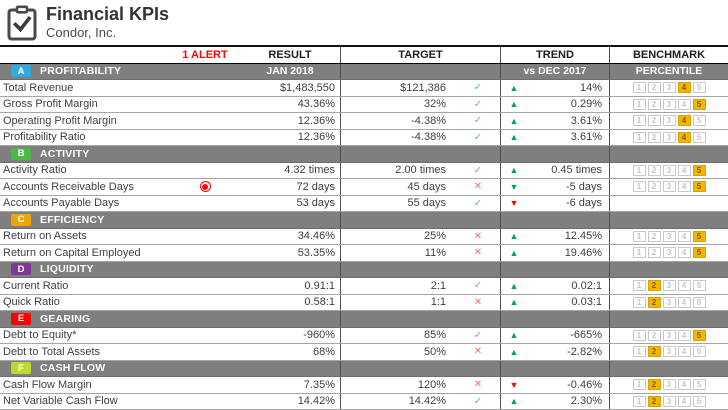  What do you see at coordinates (420, 253) in the screenshot?
I see `target-cell: 11% ✕` at bounding box center [420, 253].